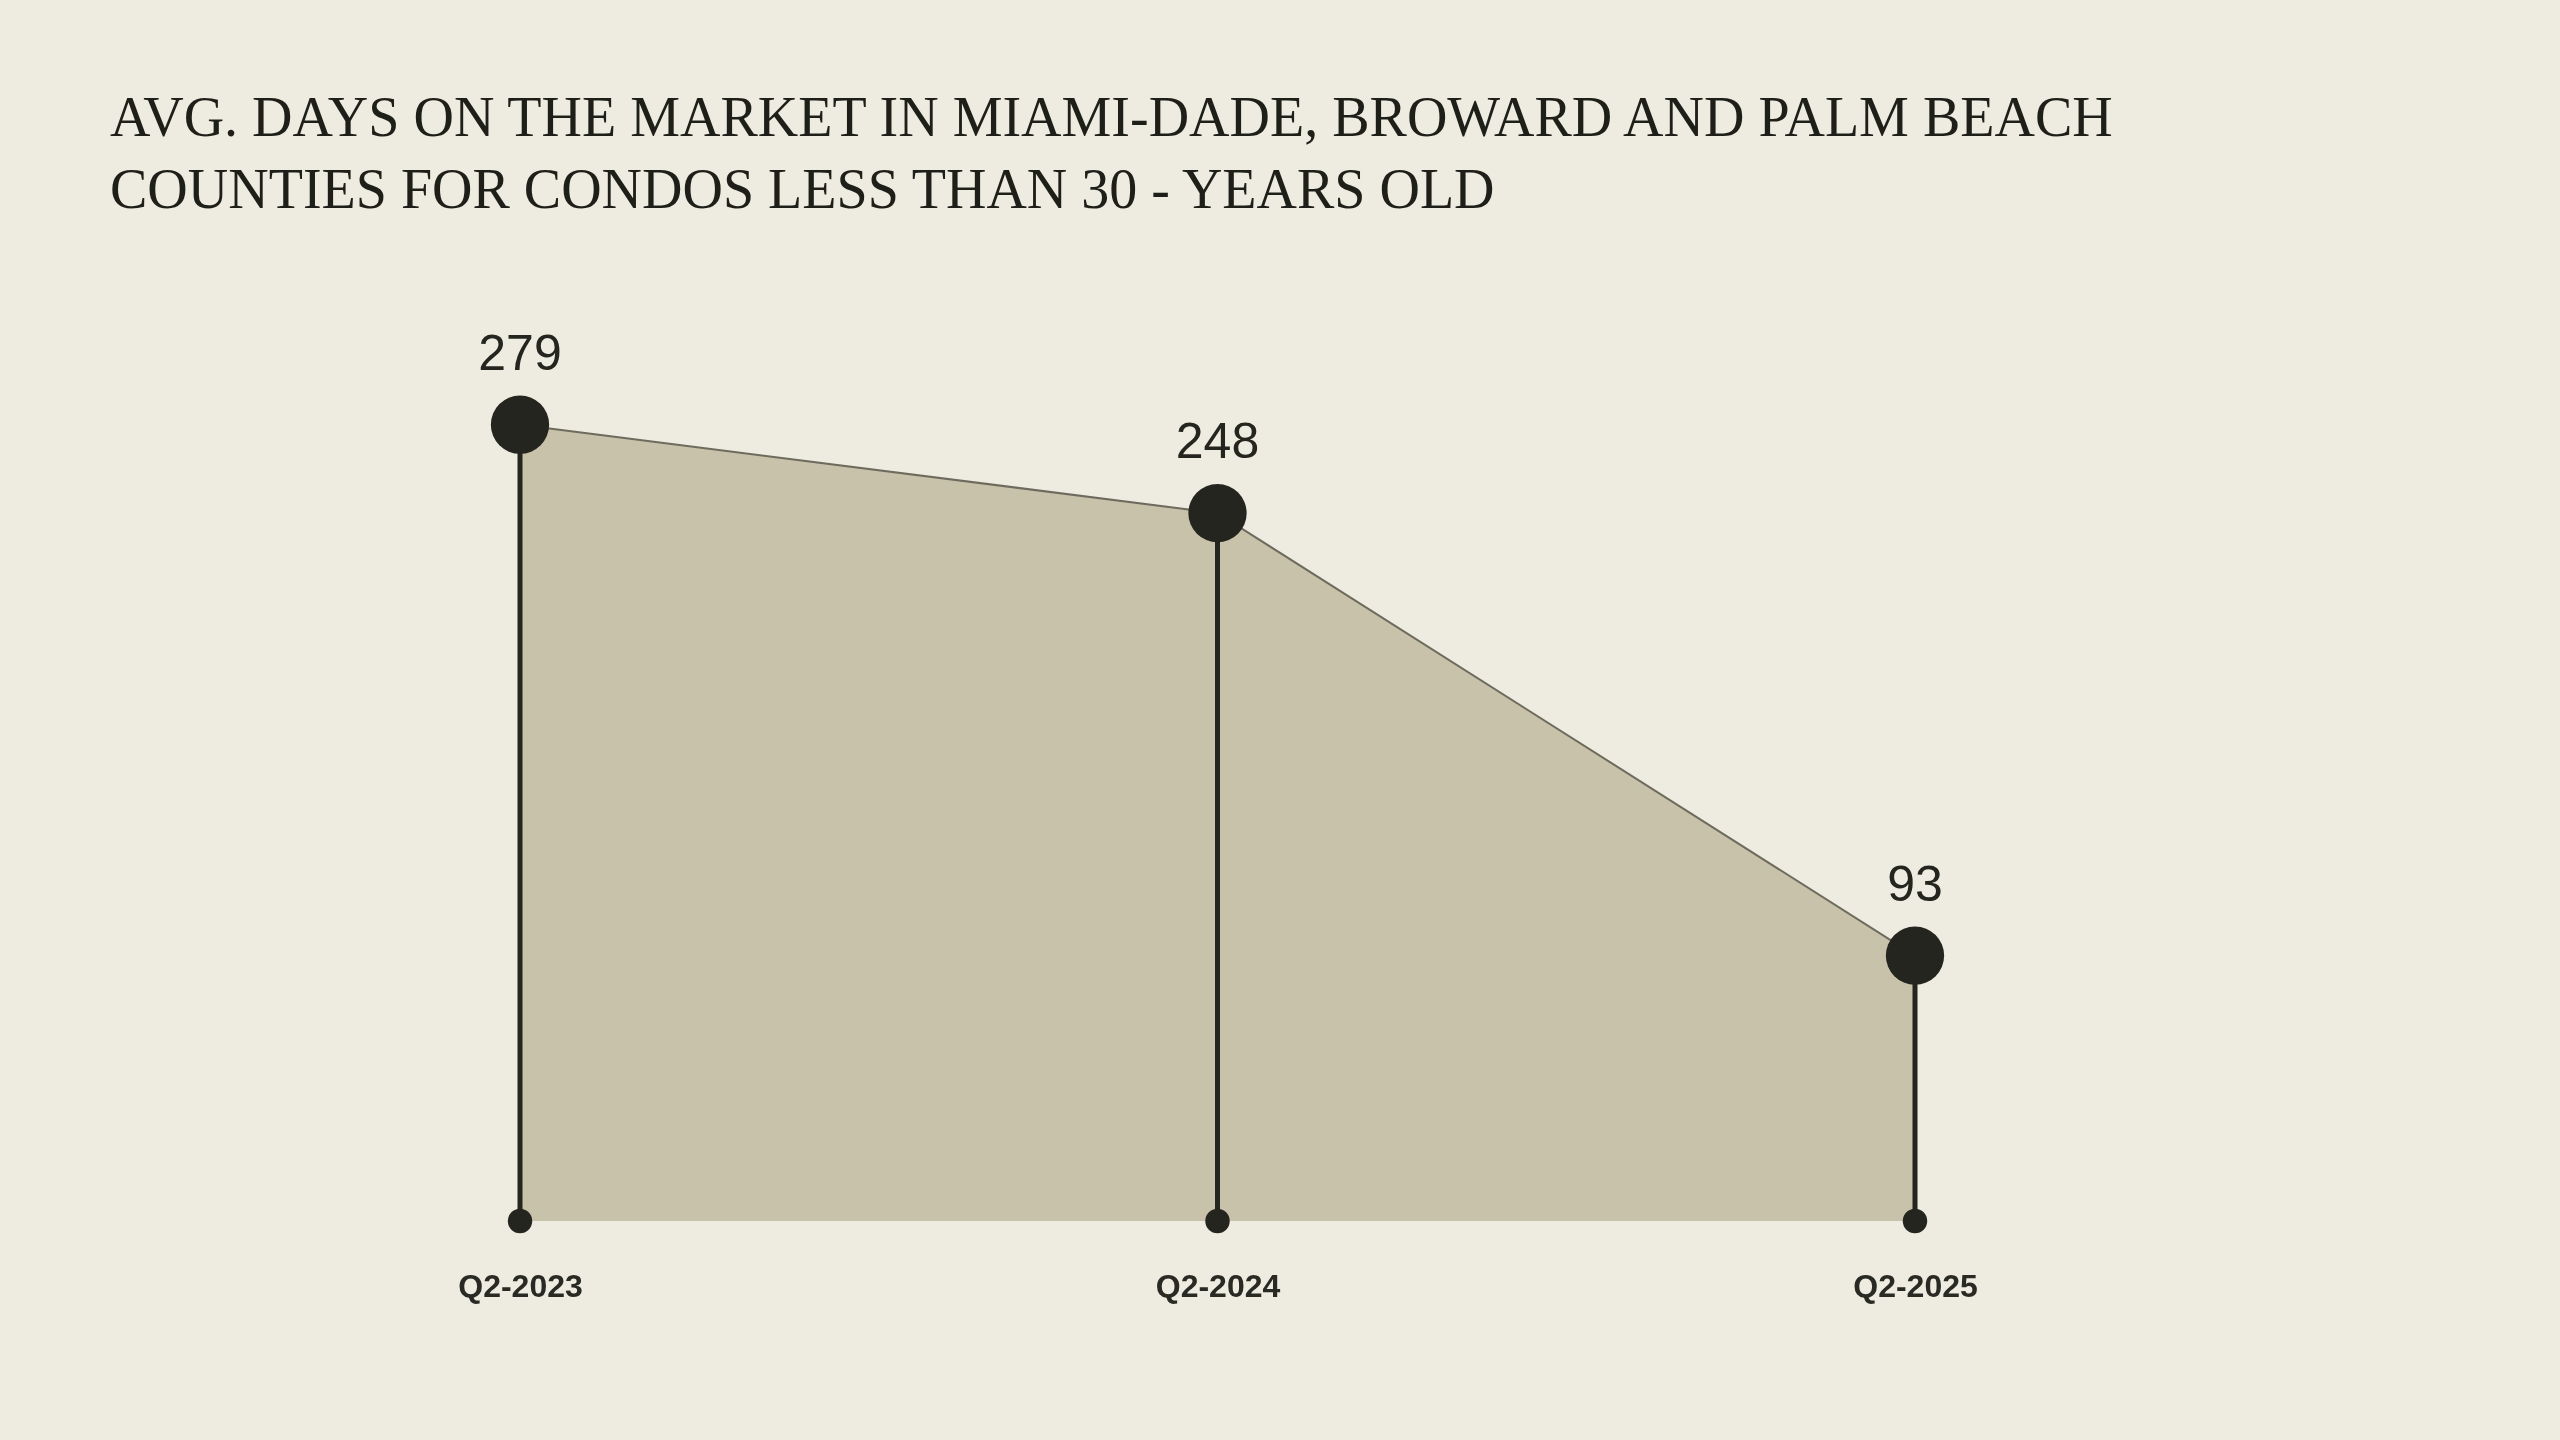 This screenshot has width=2560, height=1440. I want to click on chart-title: AVG. DAYS ON THE MARKET IN MIAMI-DADE, BROWARD AND PALM BEACH COUNTIES FOR CONDOS LESS THAN 30 - YEARS OLD, so click(1111, 152).